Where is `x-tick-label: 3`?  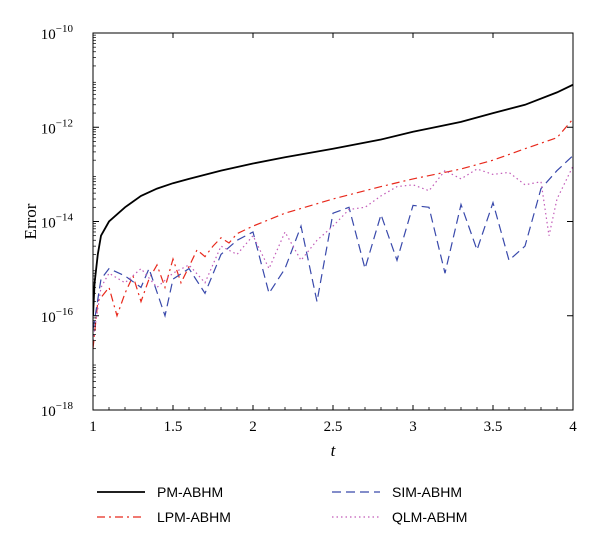 x-tick-label: 3 is located at coordinates (413, 427).